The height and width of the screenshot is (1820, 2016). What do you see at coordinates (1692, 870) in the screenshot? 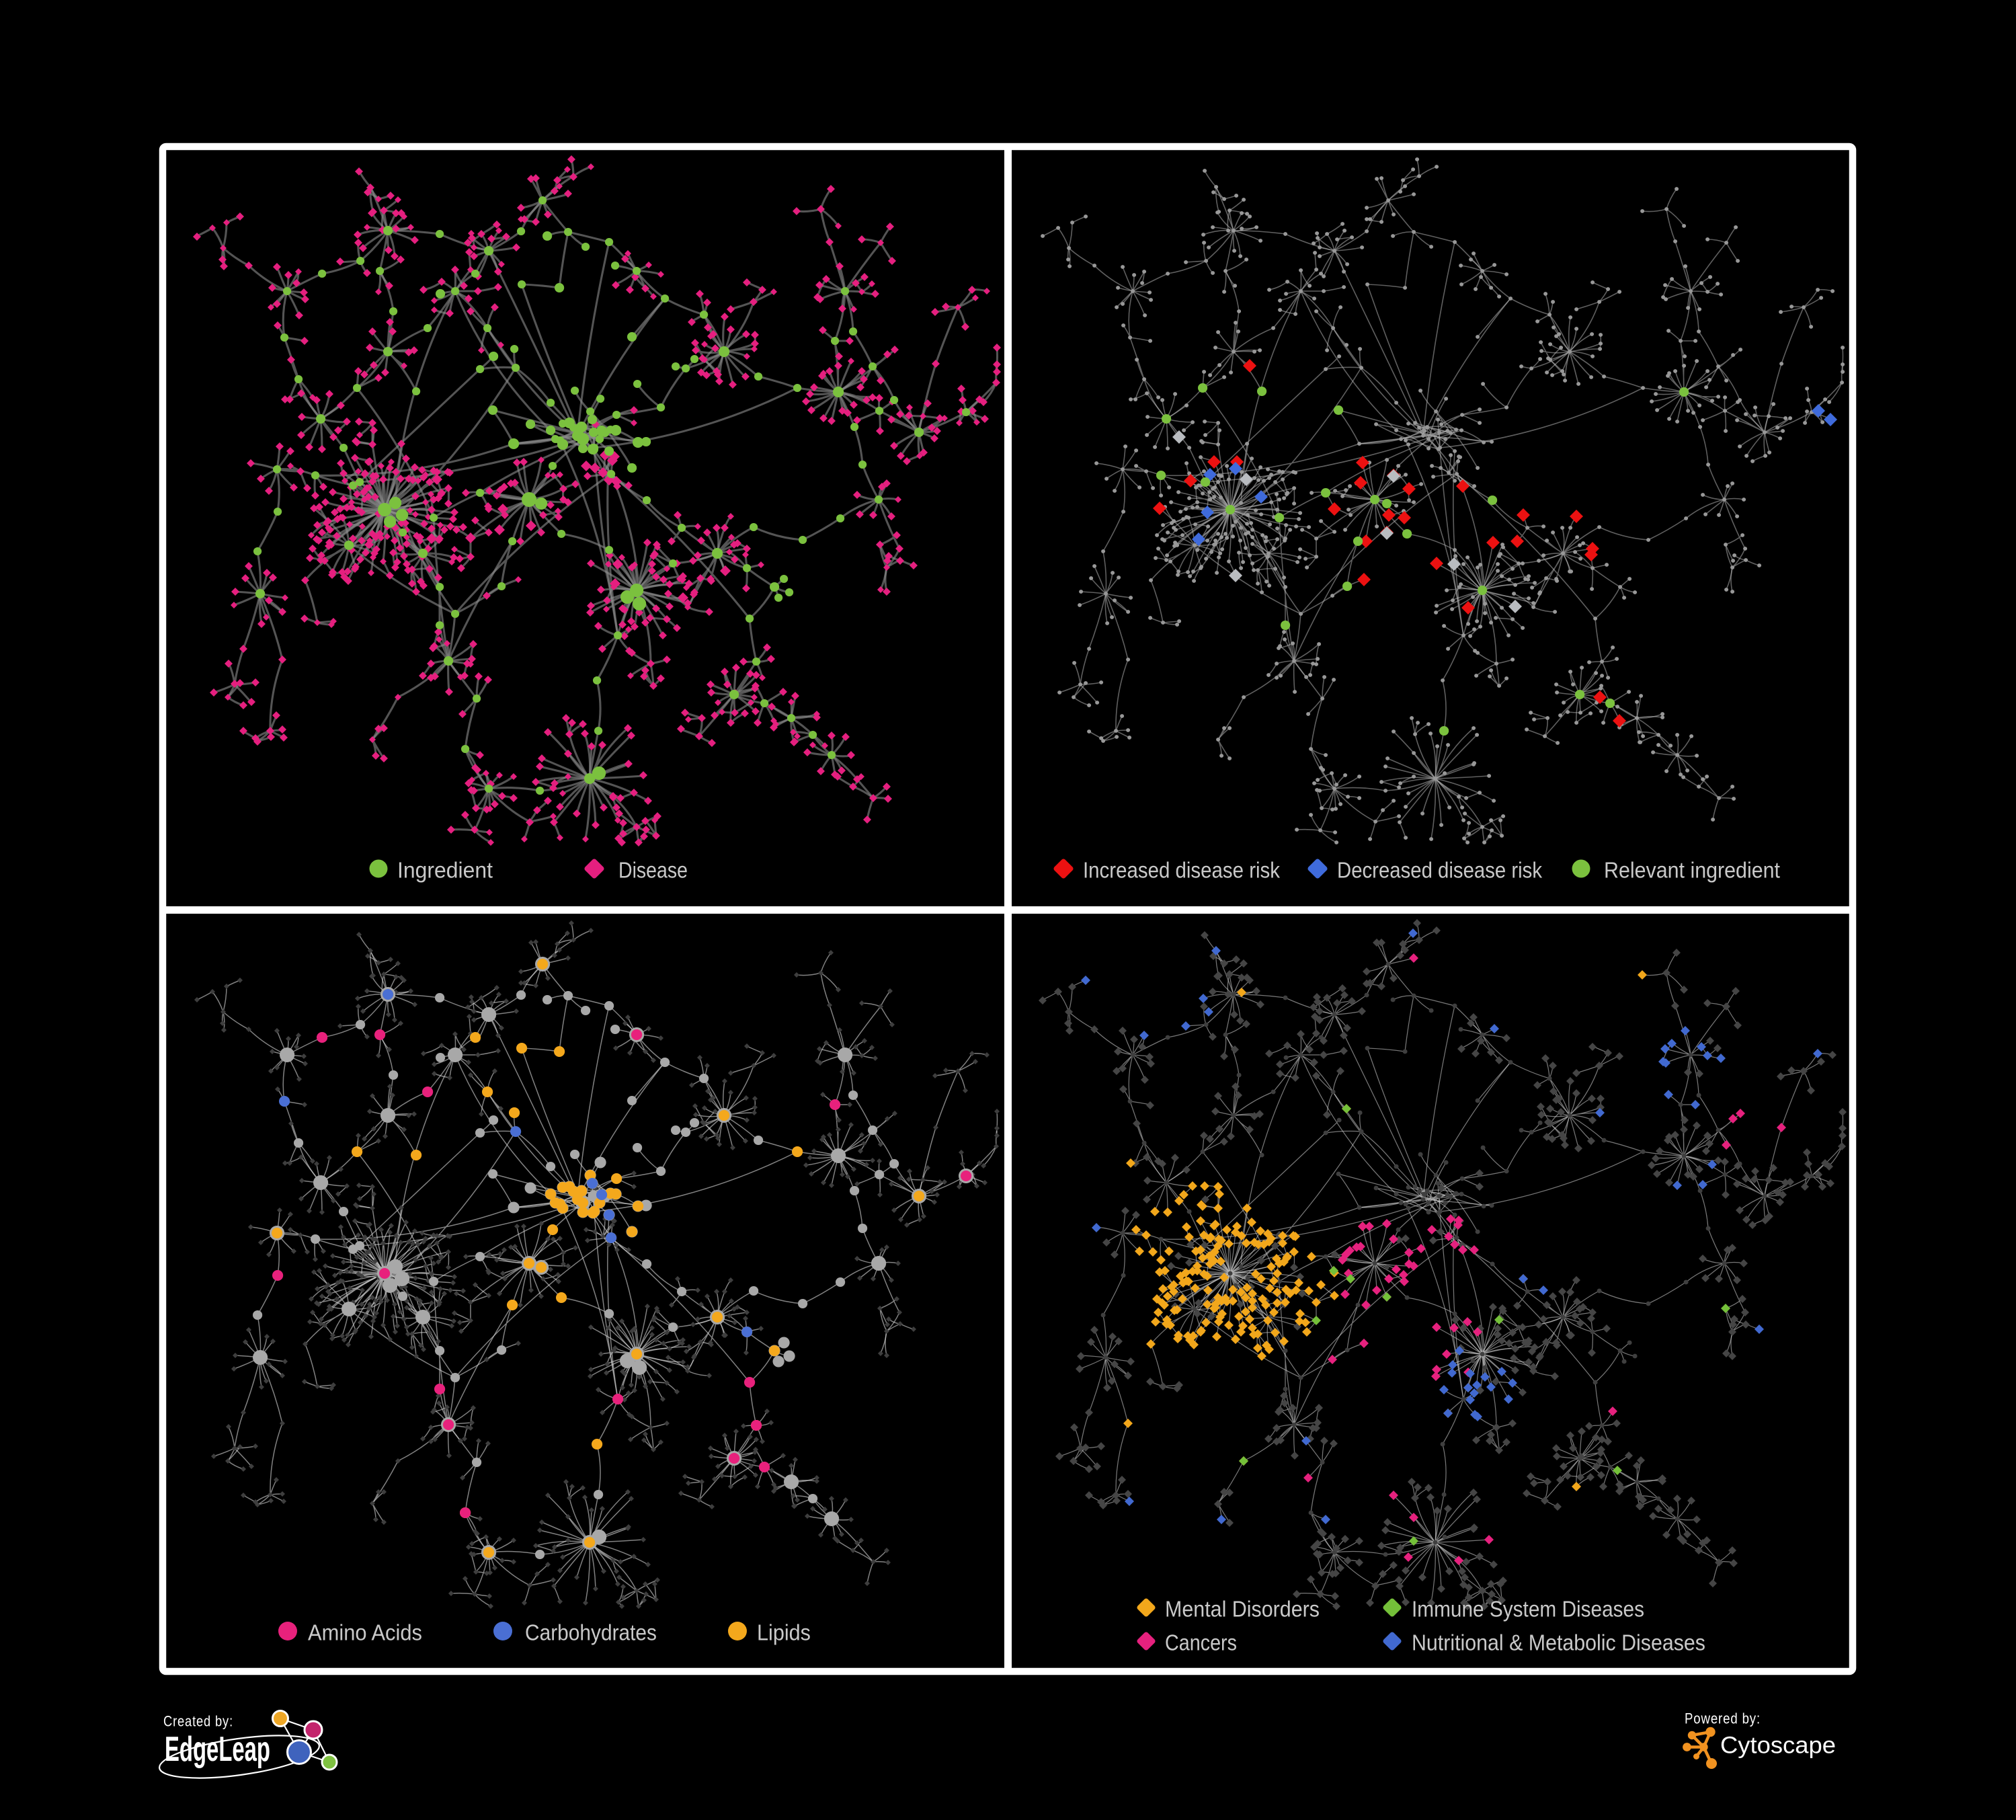
I see `svg-text: Relevant ingredient` at bounding box center [1692, 870].